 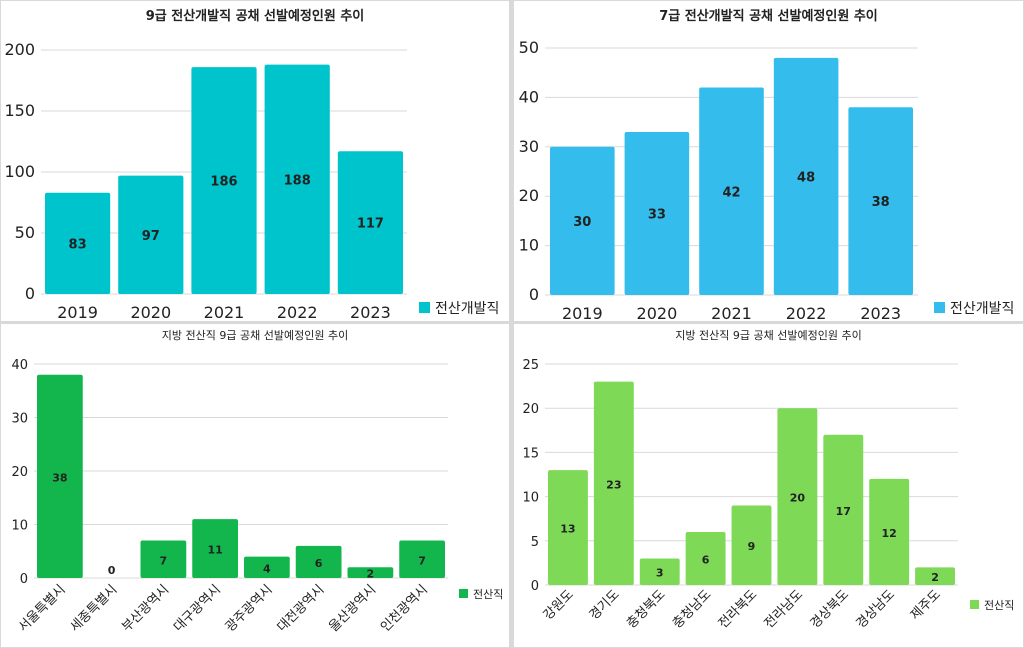 I want to click on data-label: 188, so click(x=297, y=180).